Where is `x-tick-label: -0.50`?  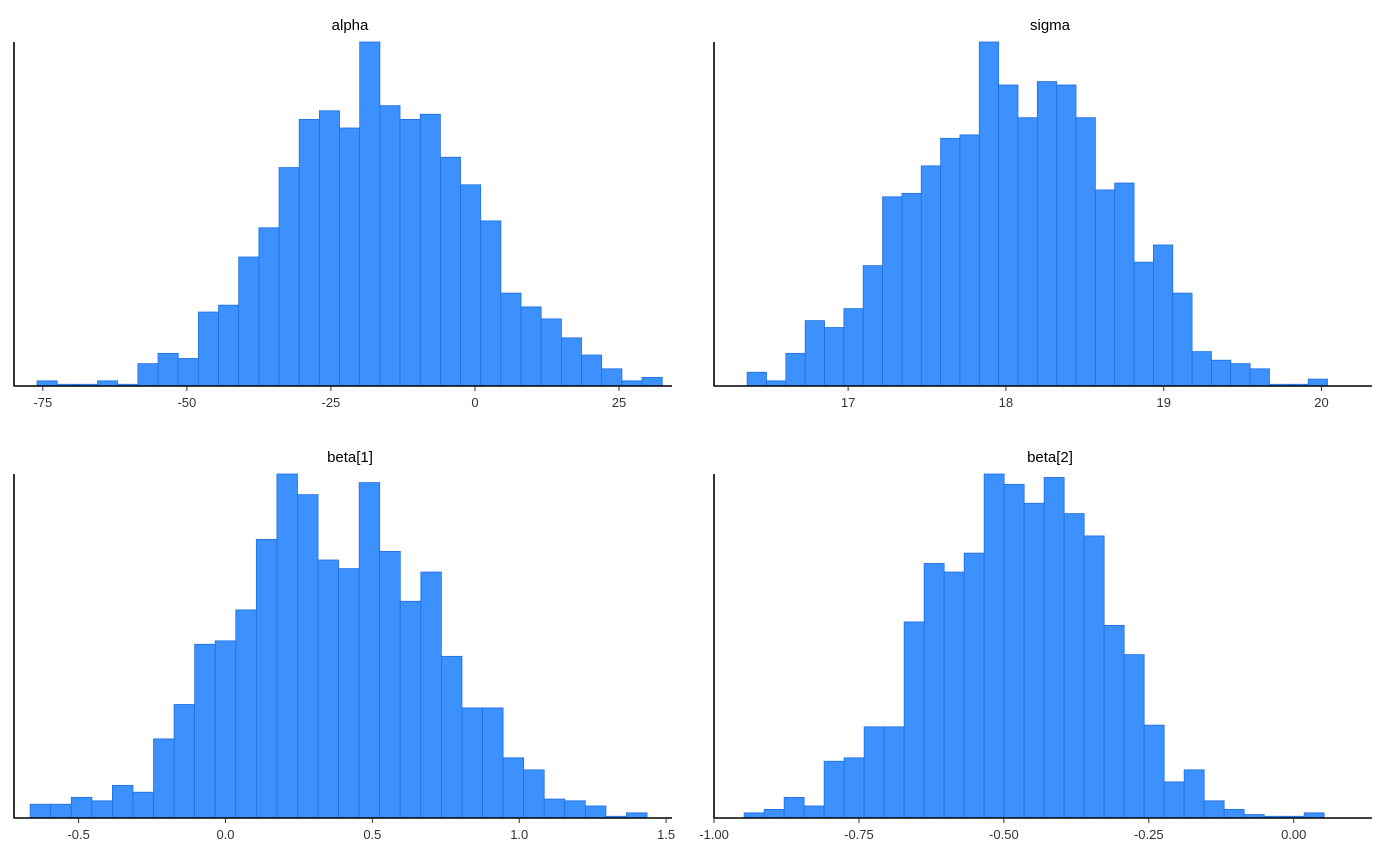 x-tick-label: -0.50 is located at coordinates (1004, 834).